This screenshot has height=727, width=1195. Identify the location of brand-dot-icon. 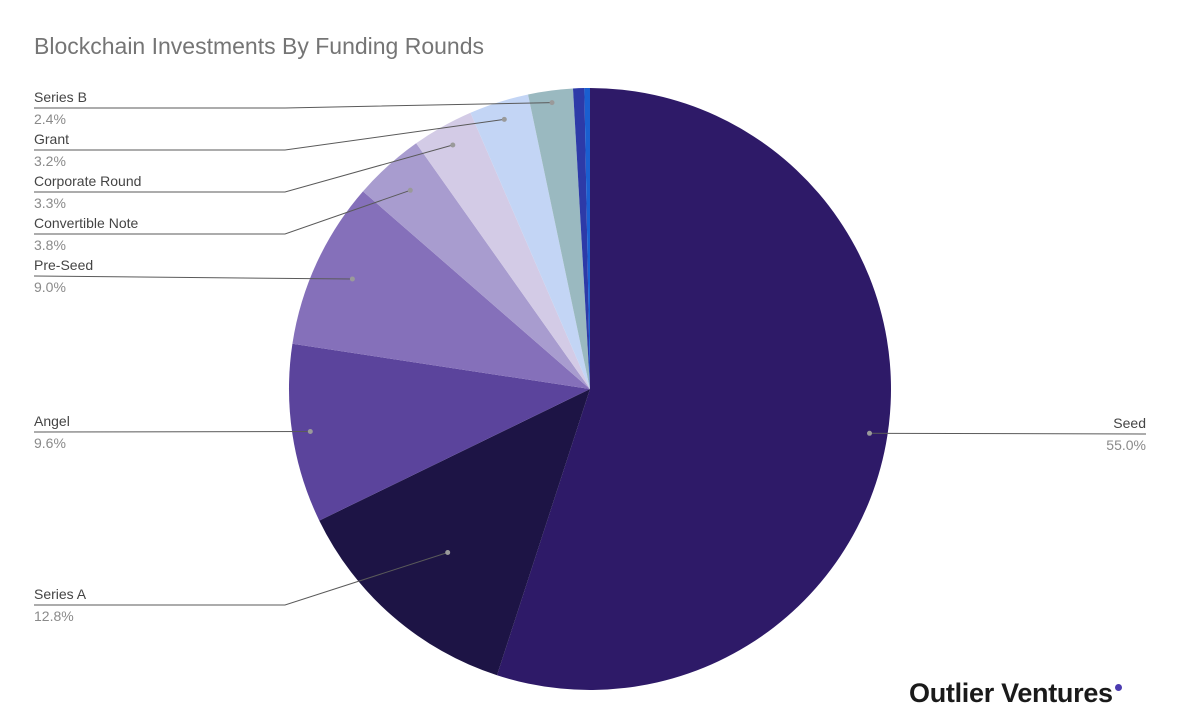
(1118, 687).